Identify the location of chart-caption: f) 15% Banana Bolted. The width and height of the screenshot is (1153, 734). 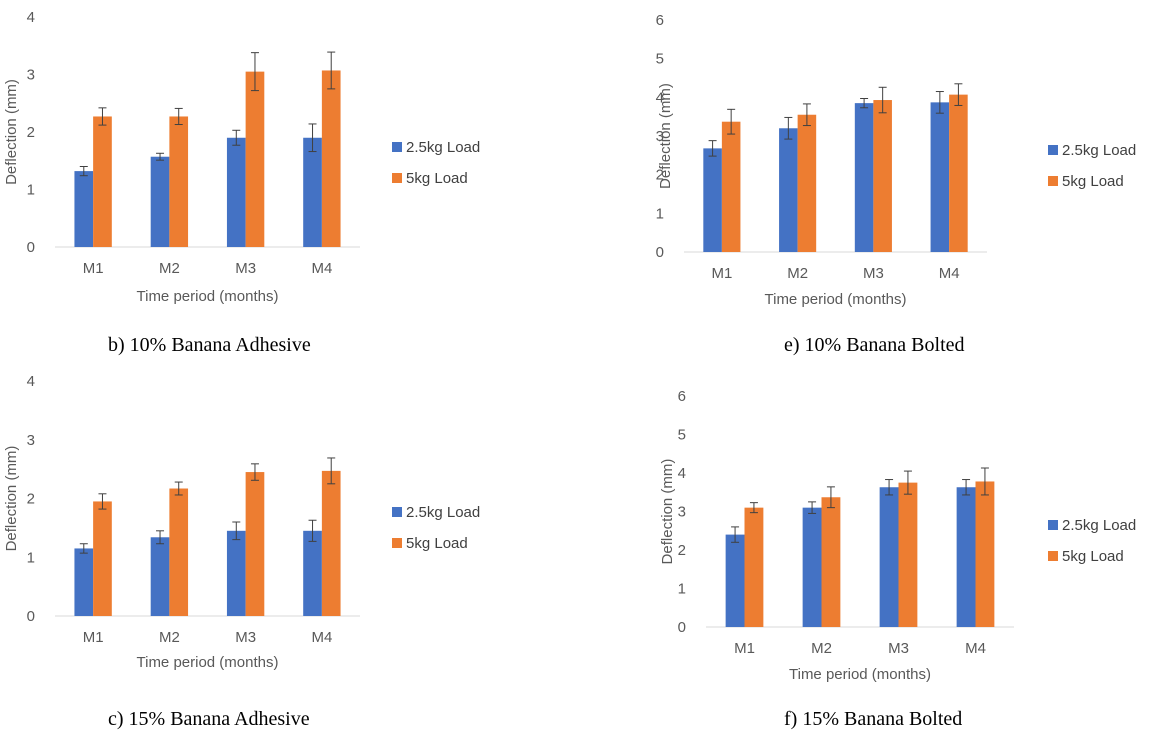
(873, 719).